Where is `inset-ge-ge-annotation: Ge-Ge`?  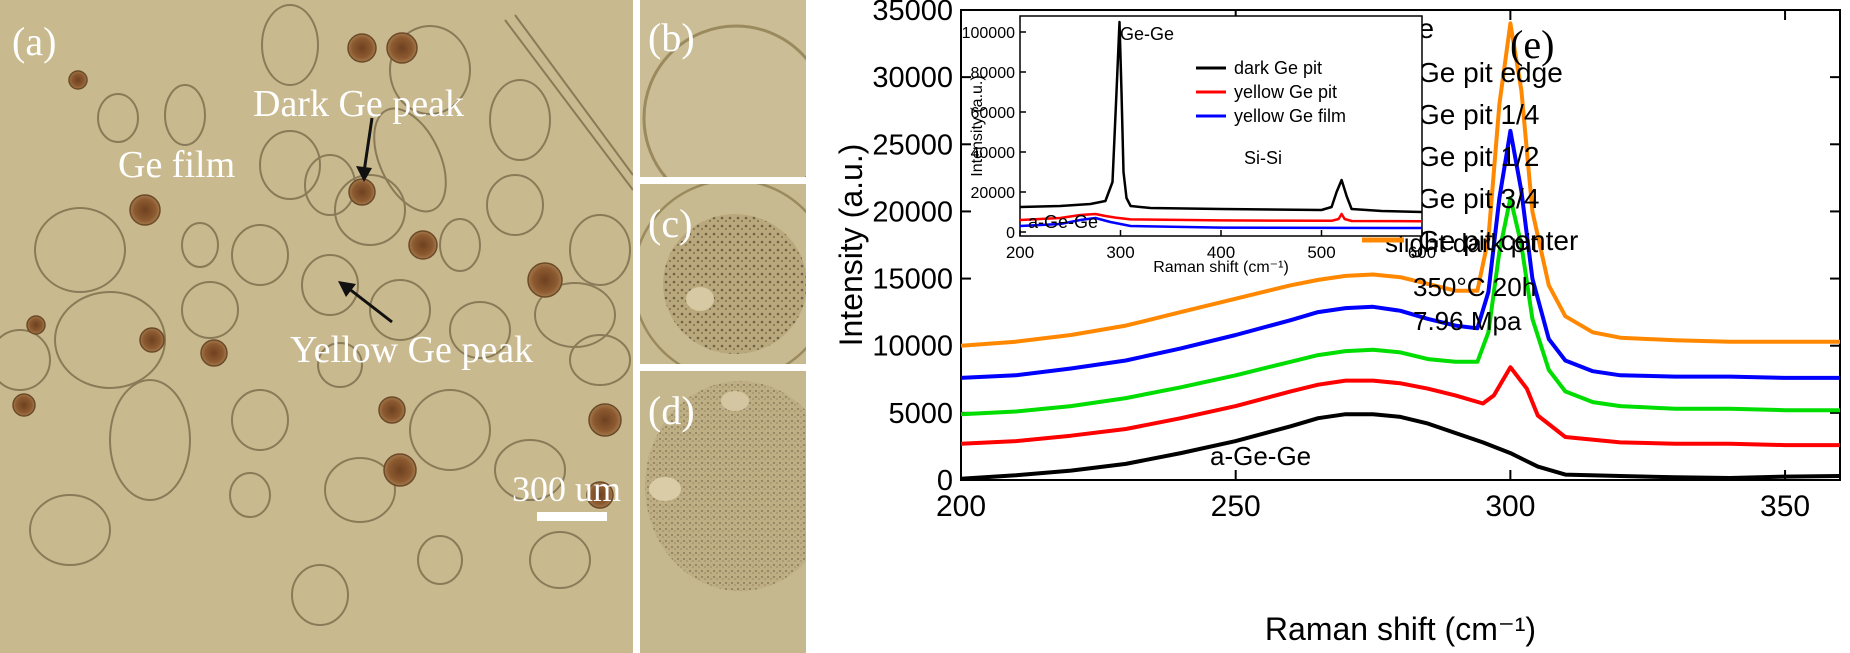 inset-ge-ge-annotation: Ge-Ge is located at coordinates (1147, 34).